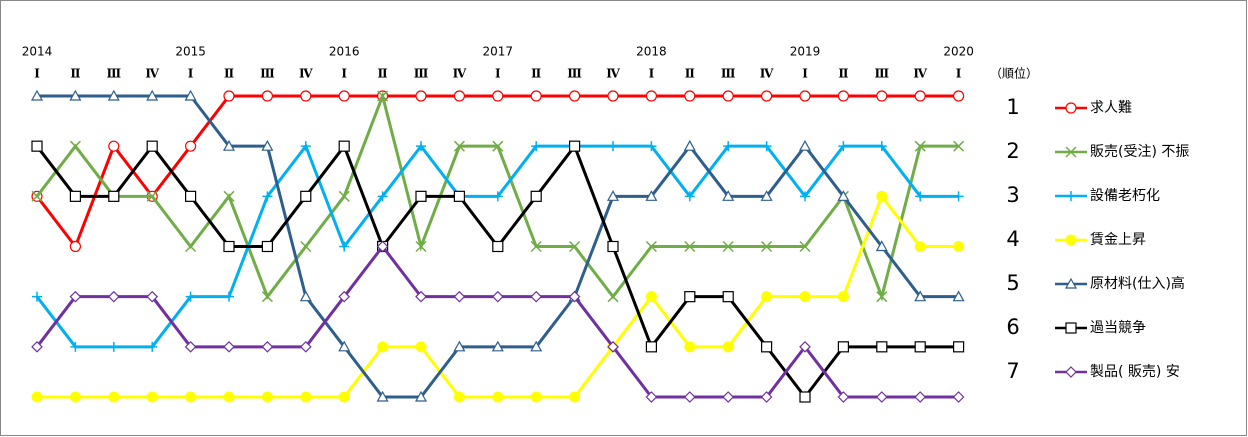 The width and height of the screenshot is (1248, 437). What do you see at coordinates (1135, 372) in the screenshot?
I see `legend-label: 製品( 販売) 安` at bounding box center [1135, 372].